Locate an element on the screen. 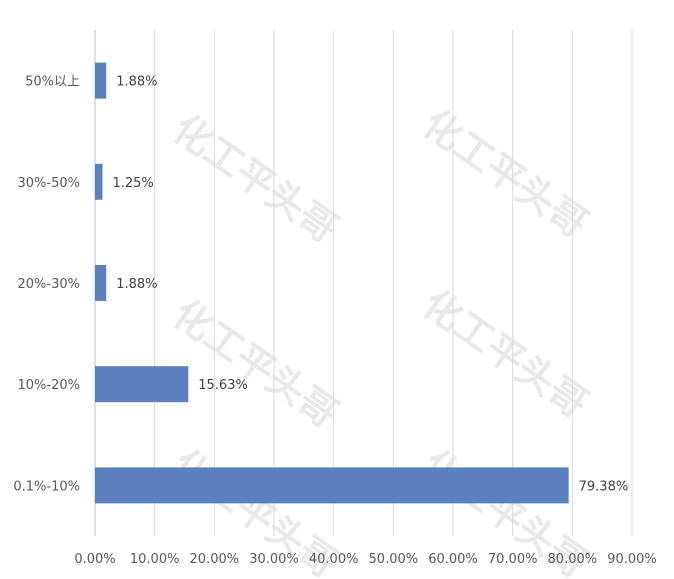  x-tick-label: 80.00% is located at coordinates (573, 559).